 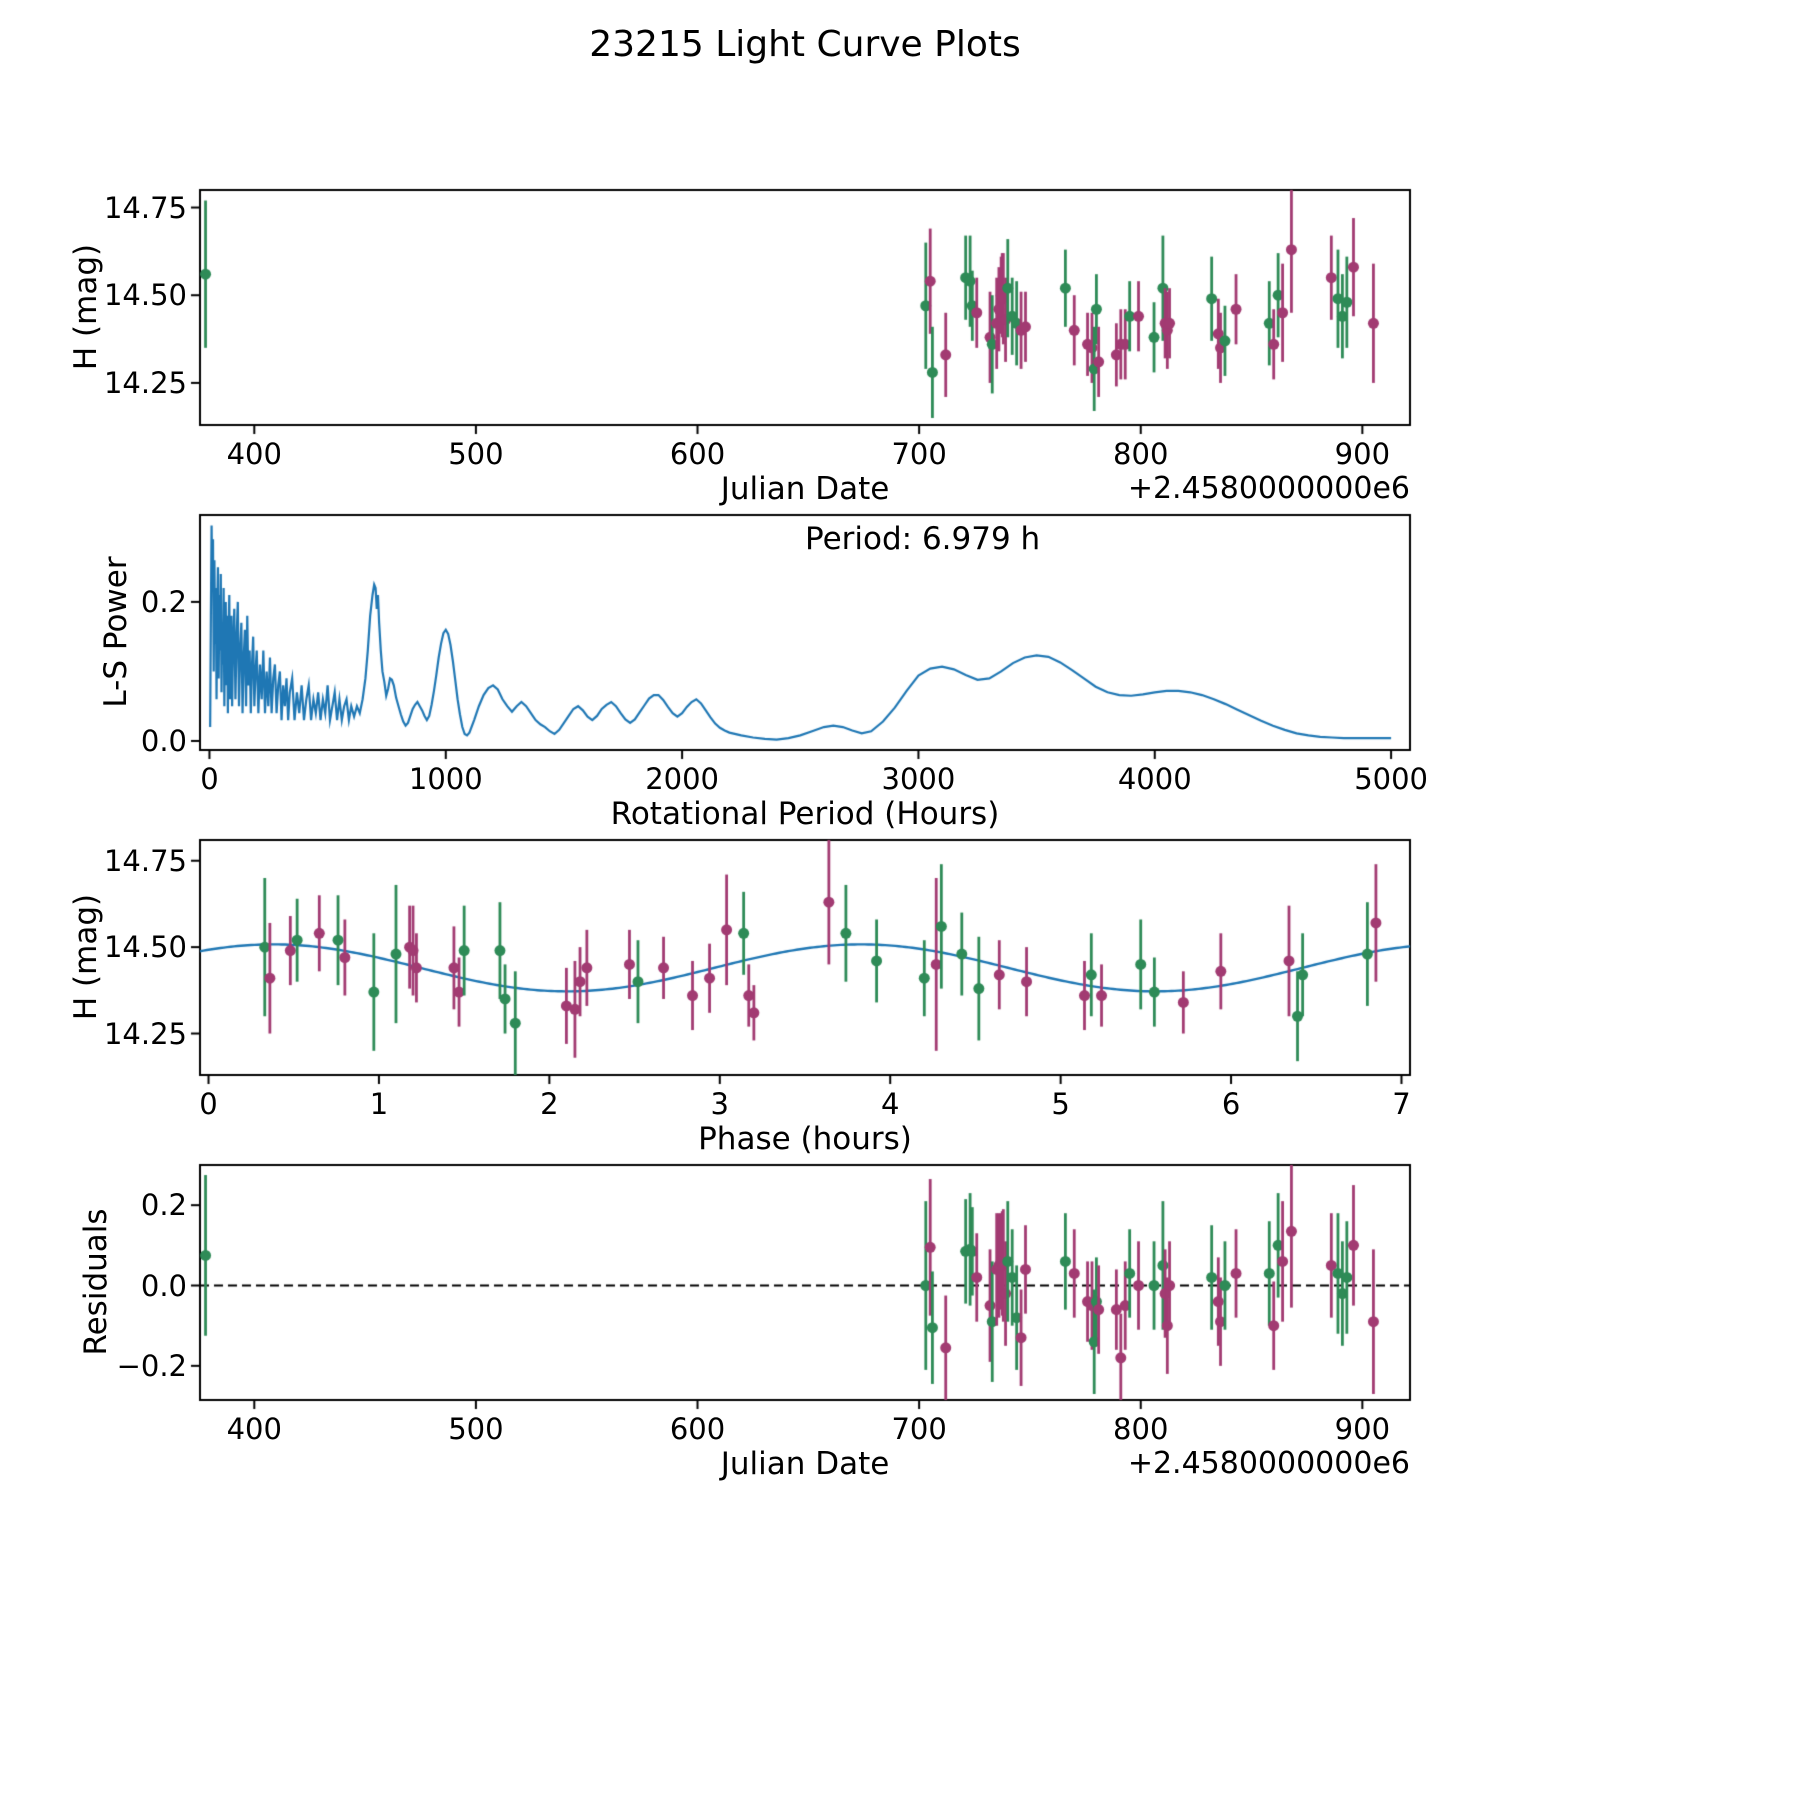 What do you see at coordinates (549, 1104) in the screenshot?
I see `tick-label: 2` at bounding box center [549, 1104].